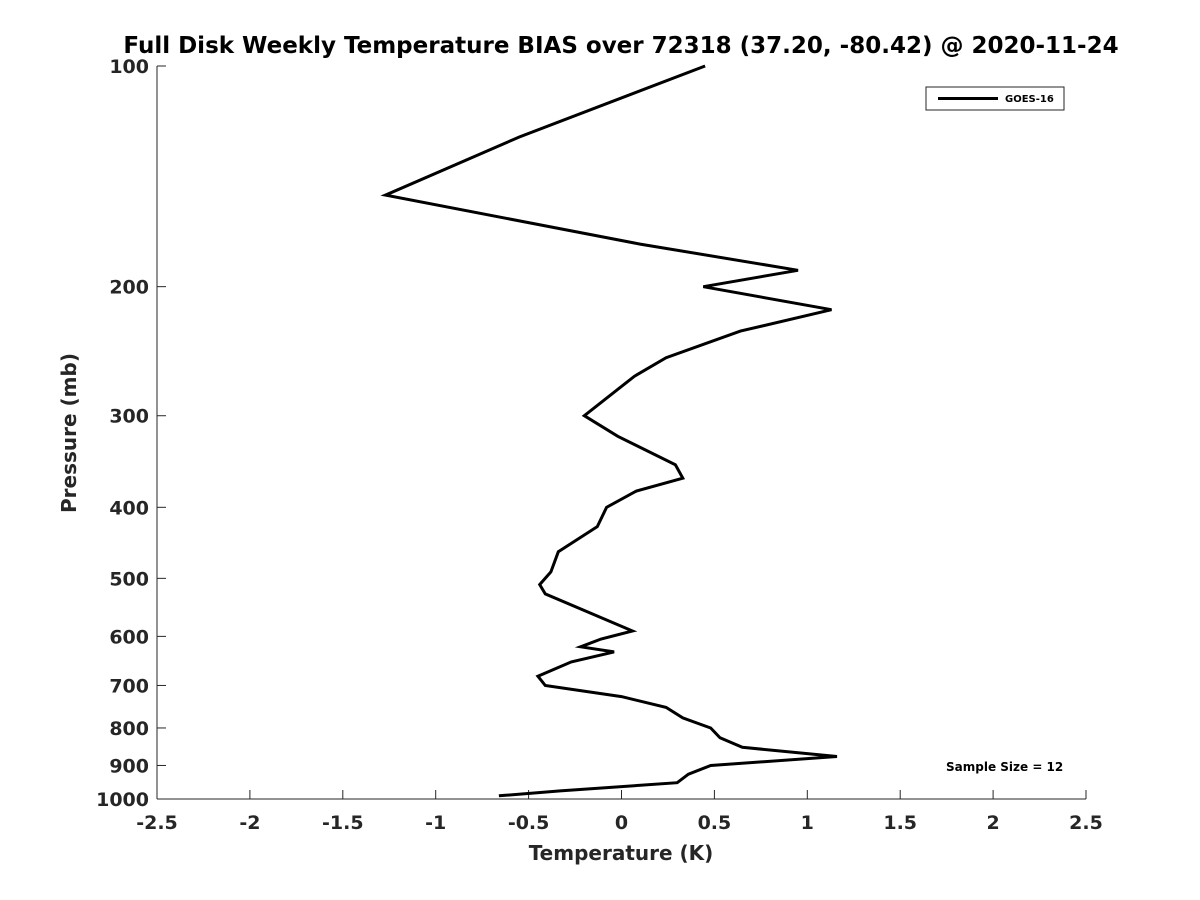 The width and height of the screenshot is (1200, 900). I want to click on y-tick-label: 300, so click(129, 417).